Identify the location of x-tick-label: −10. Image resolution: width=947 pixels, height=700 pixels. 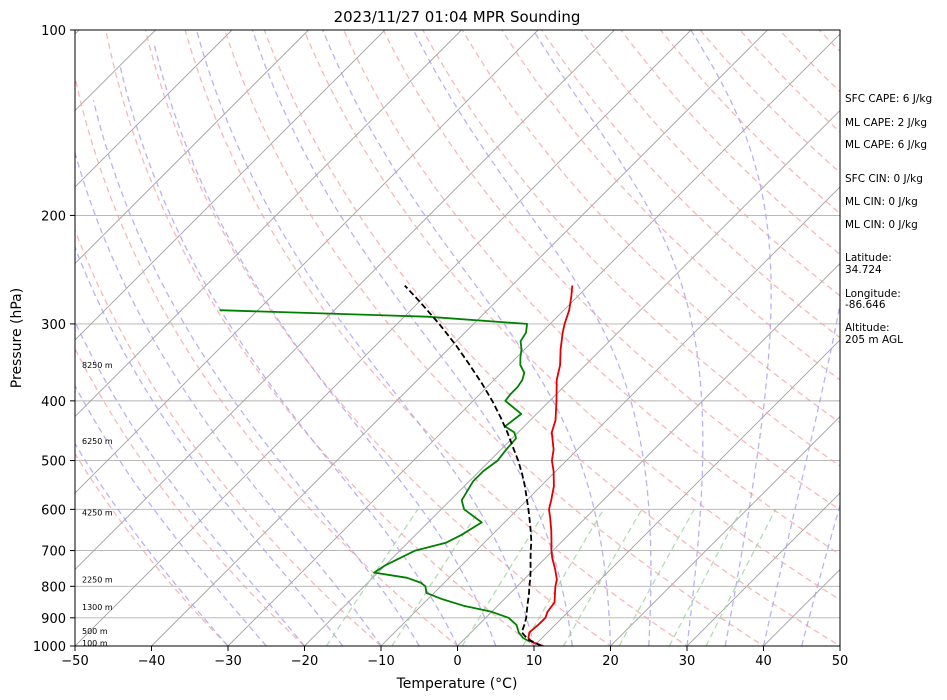
(380, 661).